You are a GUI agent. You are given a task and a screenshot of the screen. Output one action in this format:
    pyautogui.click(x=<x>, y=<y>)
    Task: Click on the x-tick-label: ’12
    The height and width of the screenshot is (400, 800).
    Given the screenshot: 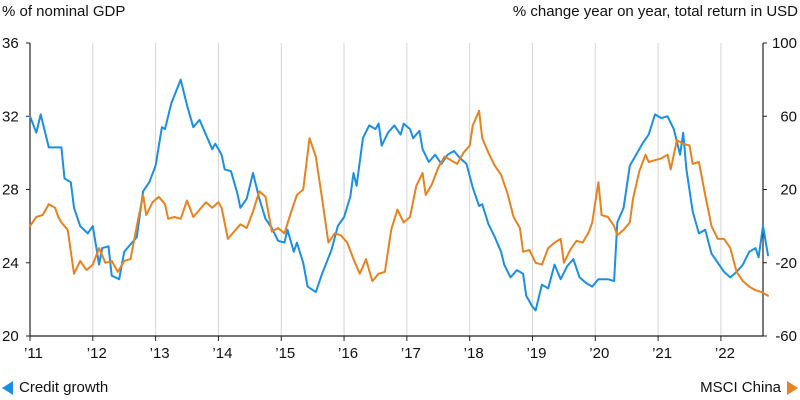 What is the action you would take?
    pyautogui.click(x=97, y=353)
    